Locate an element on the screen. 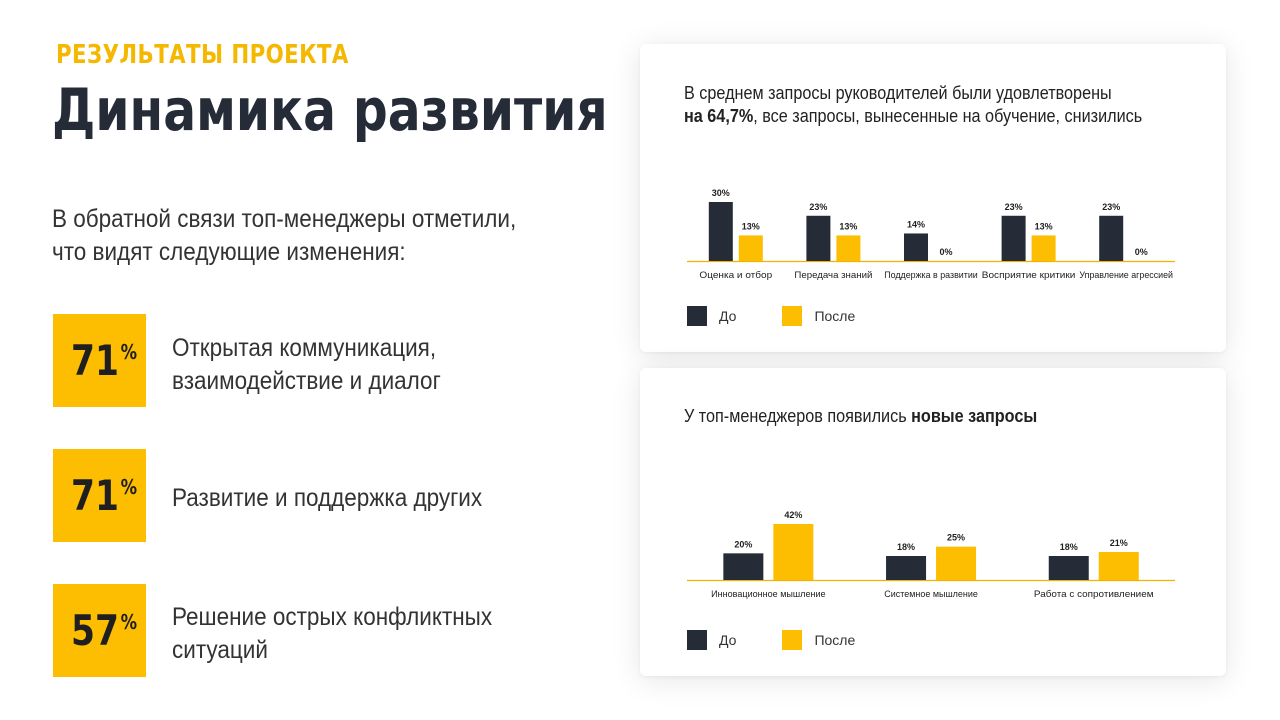  data-label-after-4: 0% is located at coordinates (1141, 252).